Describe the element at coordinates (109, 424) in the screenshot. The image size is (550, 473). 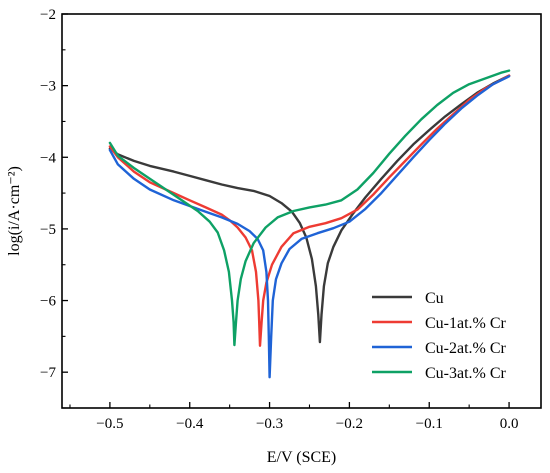
I see `x-tick-label: −0.5` at that location.